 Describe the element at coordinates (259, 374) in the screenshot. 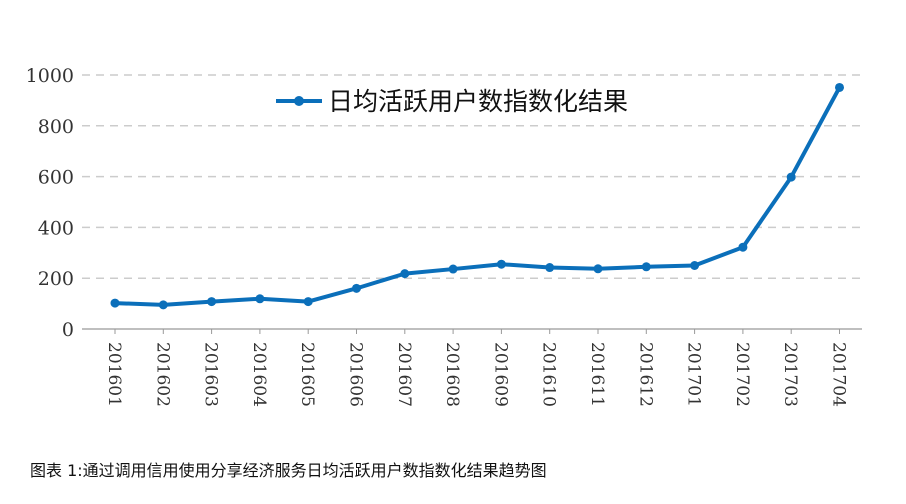

I see `x-tick-label-201604: 201604` at that location.